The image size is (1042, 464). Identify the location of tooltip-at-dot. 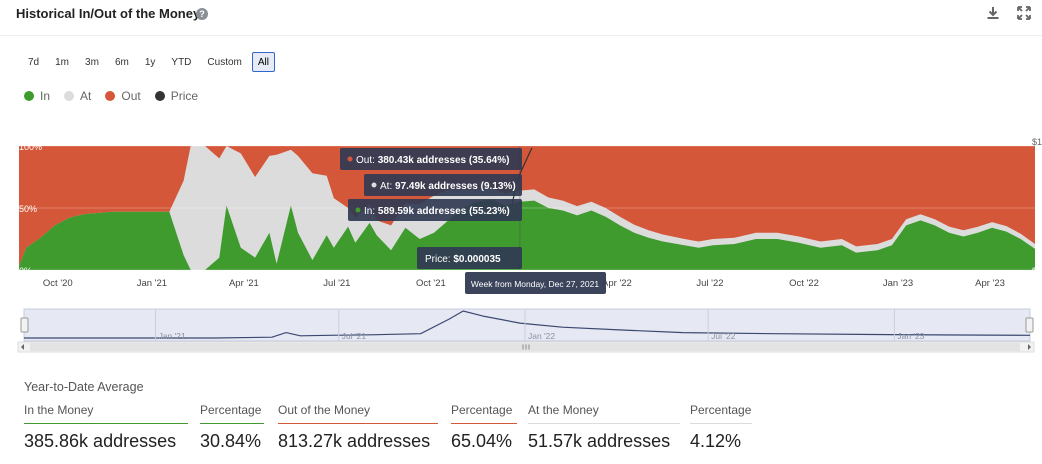
(374, 185).